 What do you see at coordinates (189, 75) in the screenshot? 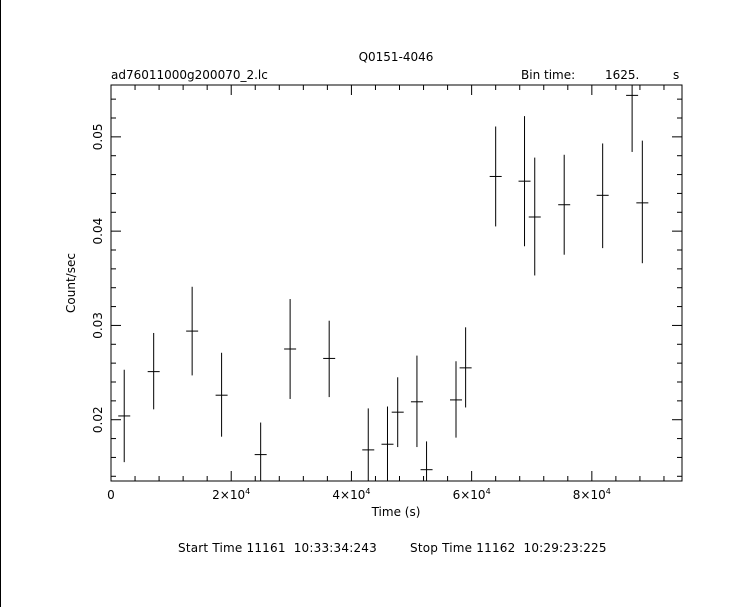
I see `file-label: ad76011000g200070_2.lc` at bounding box center [189, 75].